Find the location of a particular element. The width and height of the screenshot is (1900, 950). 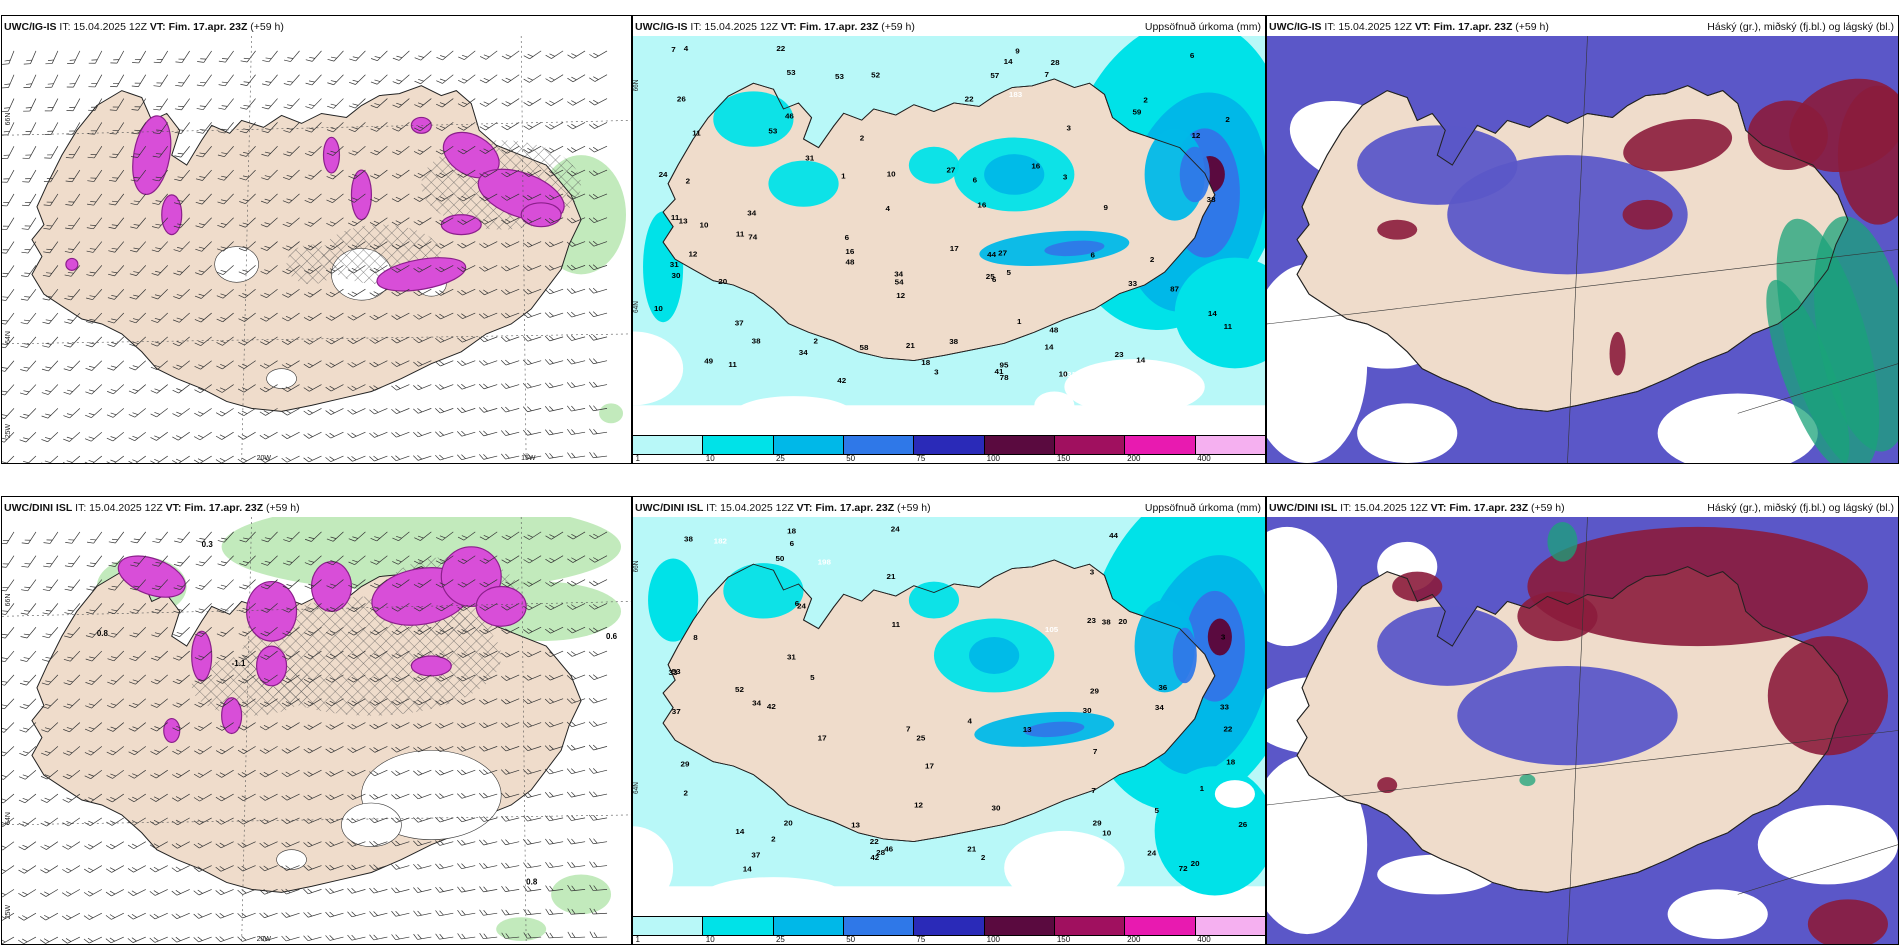

precip-value: 49 is located at coordinates (708, 361).